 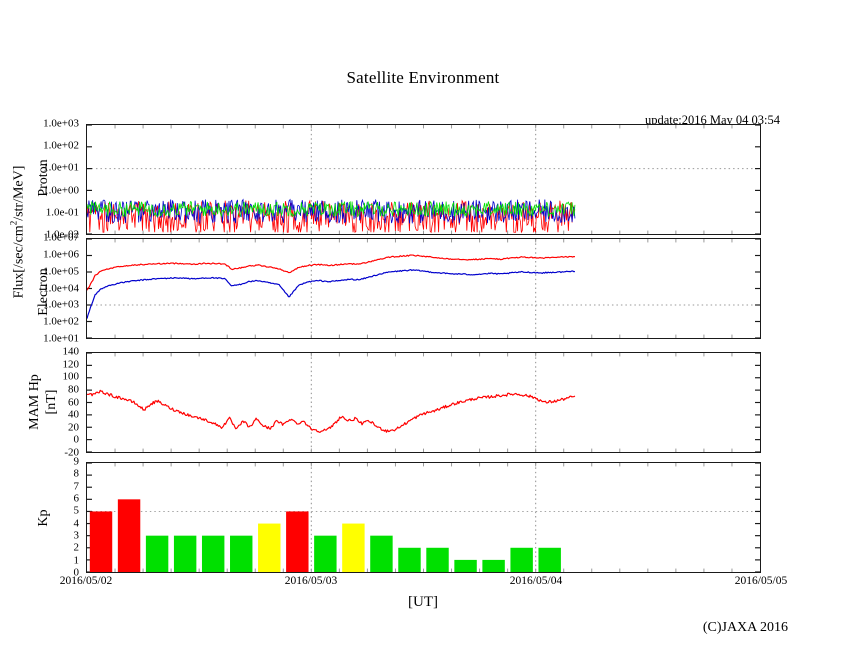 I want to click on kp-ytick-7: 2, so click(x=76, y=547).